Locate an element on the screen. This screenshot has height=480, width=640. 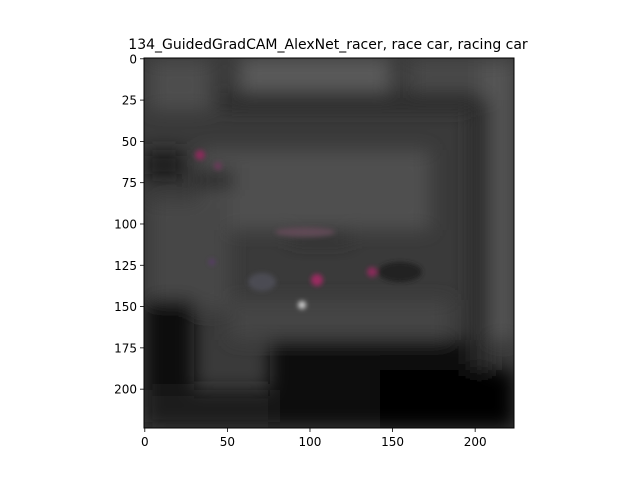
x-axis: 0 50 100 150 200 is located at coordinates (314, 438).